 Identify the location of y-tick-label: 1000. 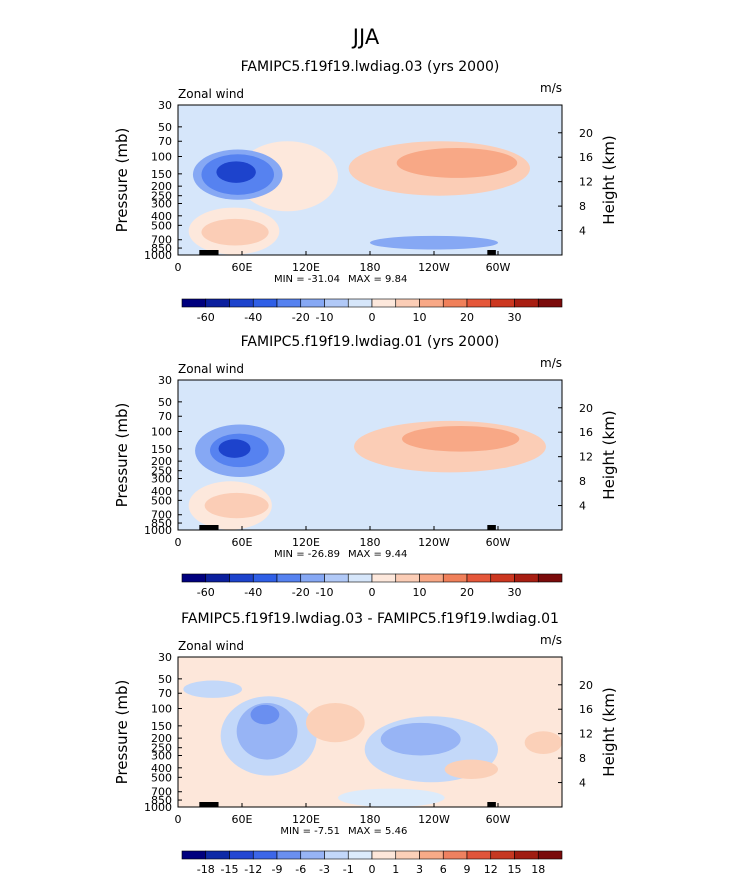
(158, 807).